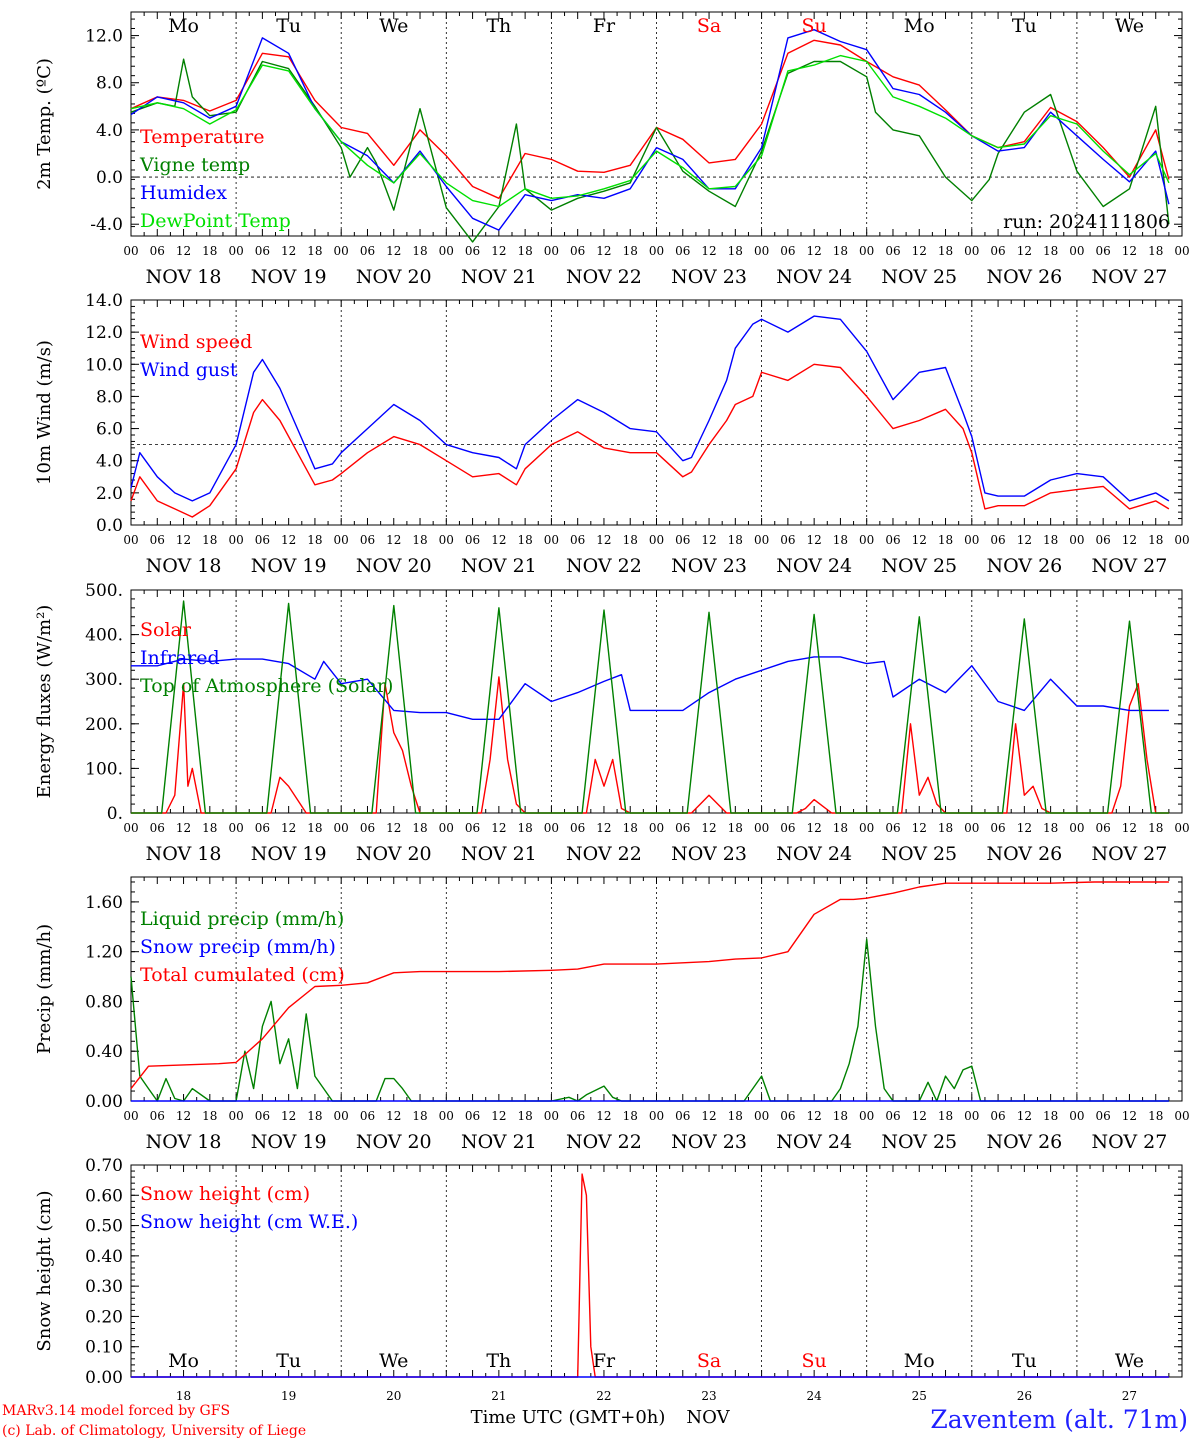  Describe the element at coordinates (604, 26) in the screenshot. I see `day-of-week-label: Fr` at that location.